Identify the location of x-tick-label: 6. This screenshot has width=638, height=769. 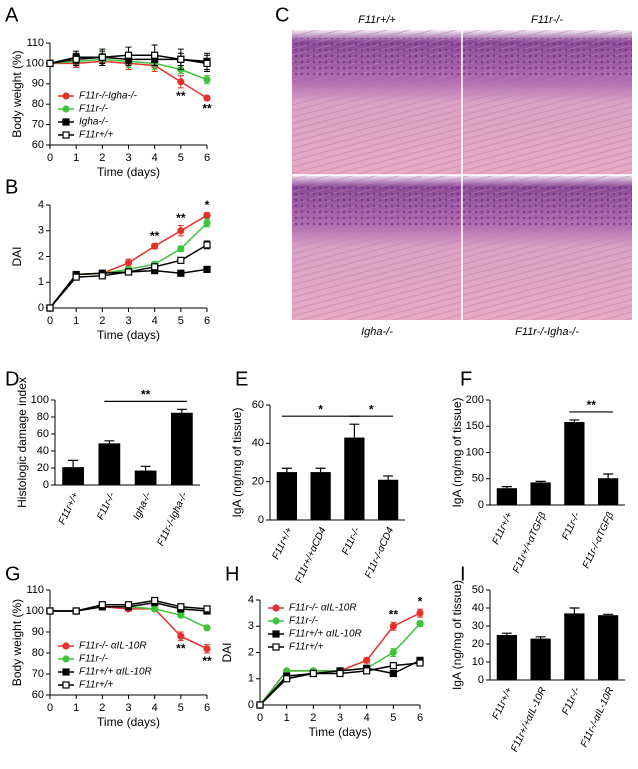
(420, 718).